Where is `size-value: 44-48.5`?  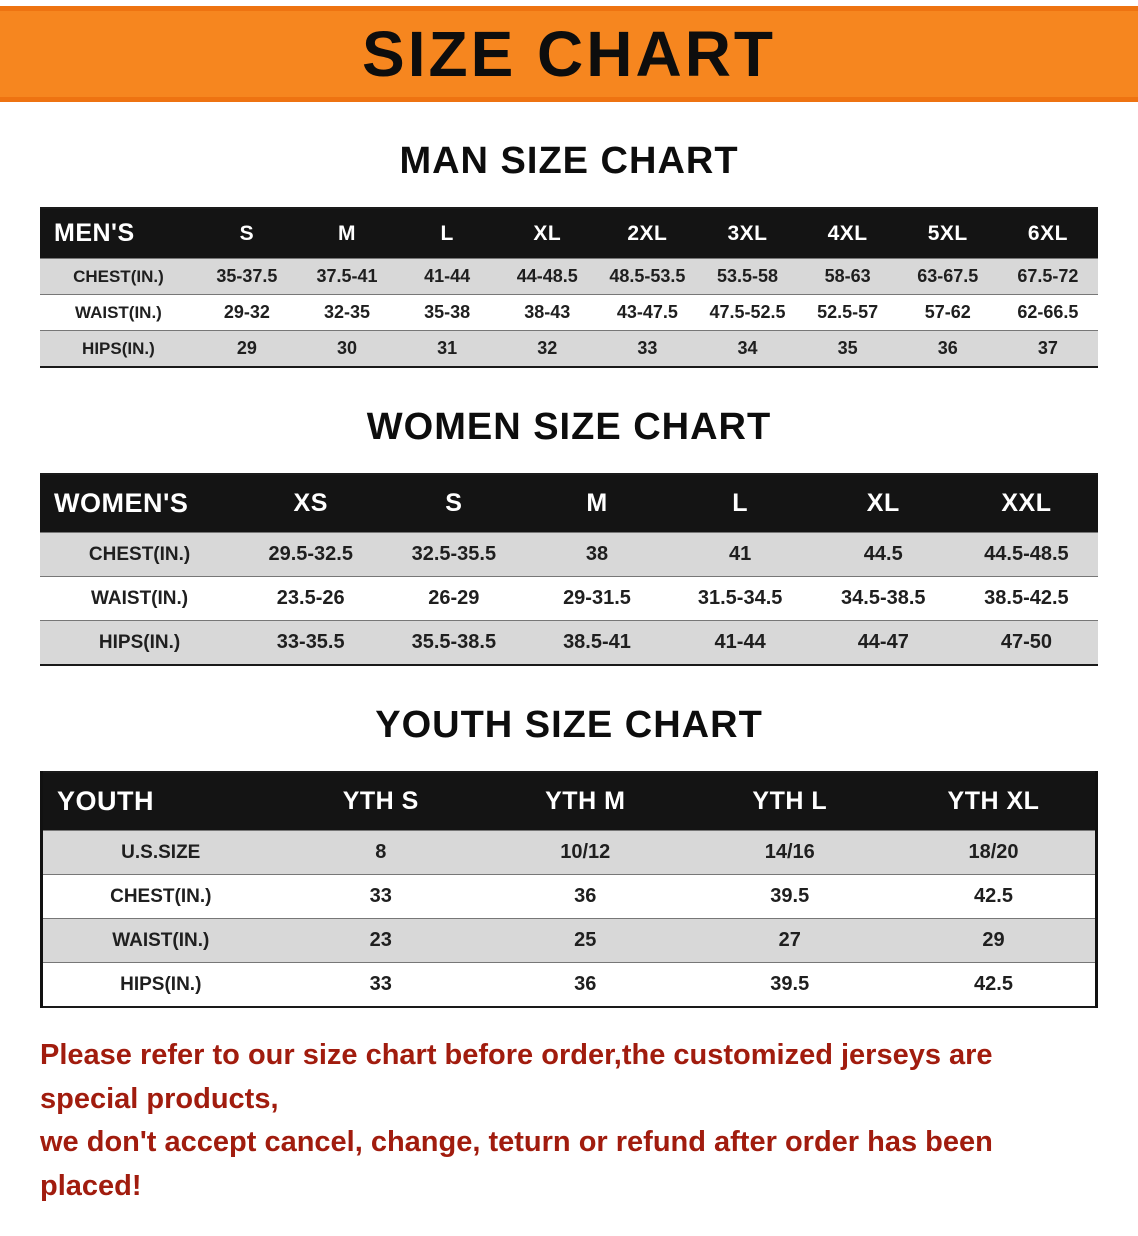
size-value: 44-48.5 is located at coordinates (547, 276).